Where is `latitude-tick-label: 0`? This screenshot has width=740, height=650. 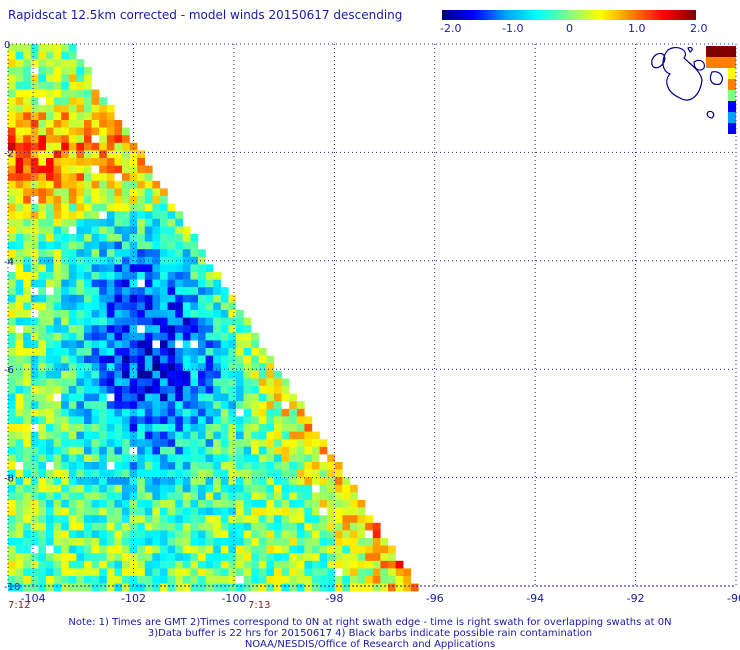
latitude-tick-label: 0 is located at coordinates (7, 45).